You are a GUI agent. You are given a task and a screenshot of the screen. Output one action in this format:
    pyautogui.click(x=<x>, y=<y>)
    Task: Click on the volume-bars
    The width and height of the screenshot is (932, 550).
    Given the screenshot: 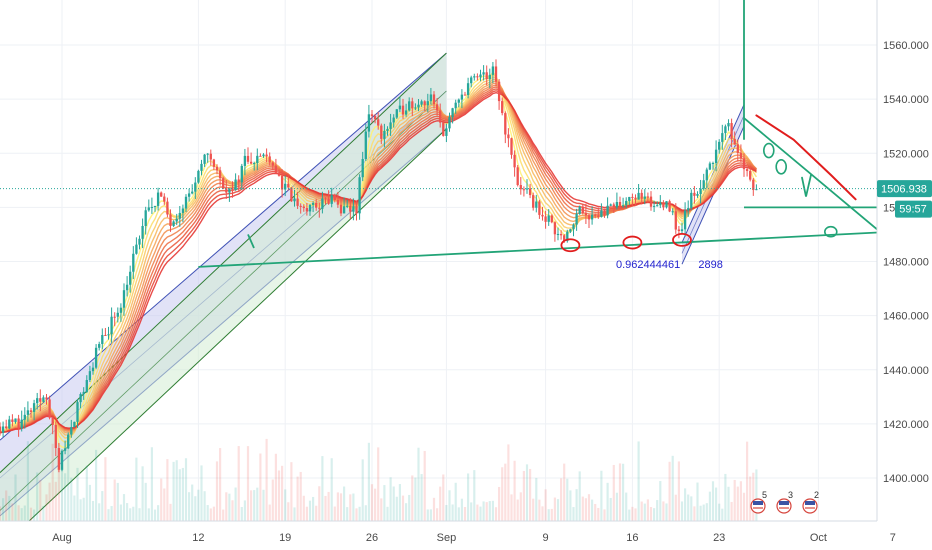 What is the action you would take?
    pyautogui.click(x=379, y=479)
    